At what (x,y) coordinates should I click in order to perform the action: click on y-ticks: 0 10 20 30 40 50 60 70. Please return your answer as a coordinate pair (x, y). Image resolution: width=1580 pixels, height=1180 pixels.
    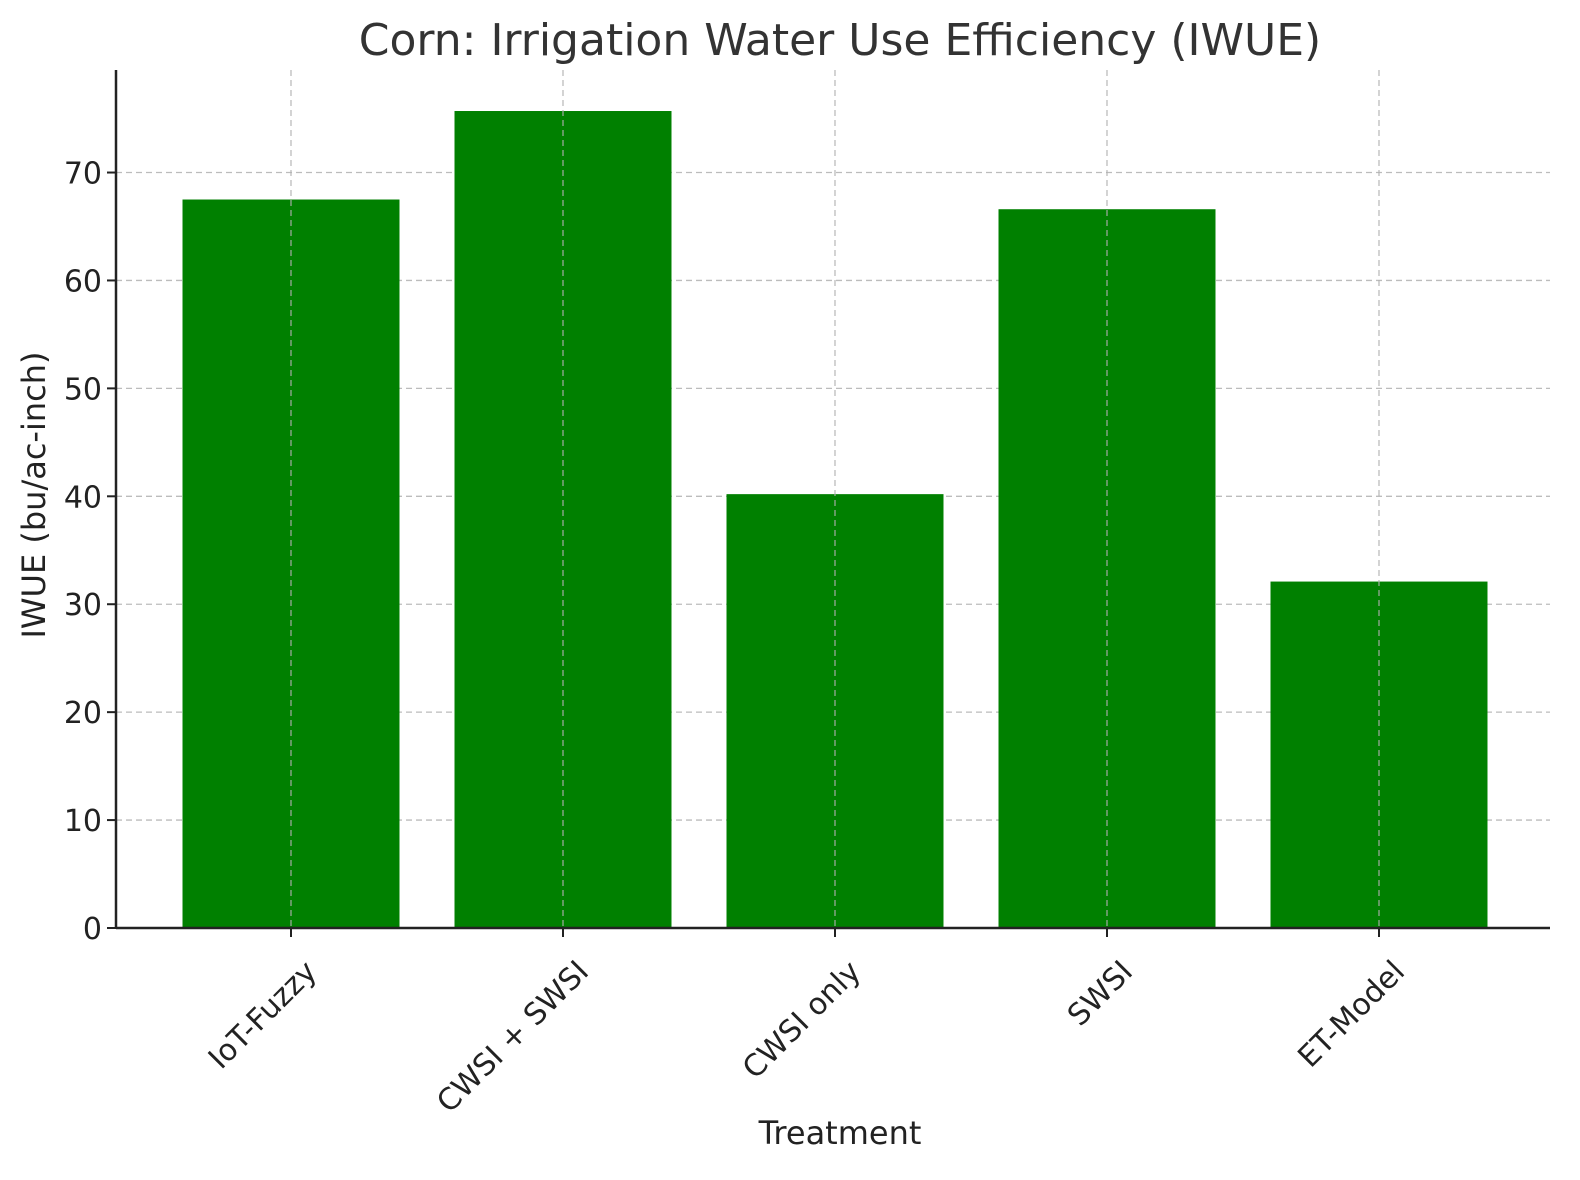
    Looking at the image, I should click on (90, 552).